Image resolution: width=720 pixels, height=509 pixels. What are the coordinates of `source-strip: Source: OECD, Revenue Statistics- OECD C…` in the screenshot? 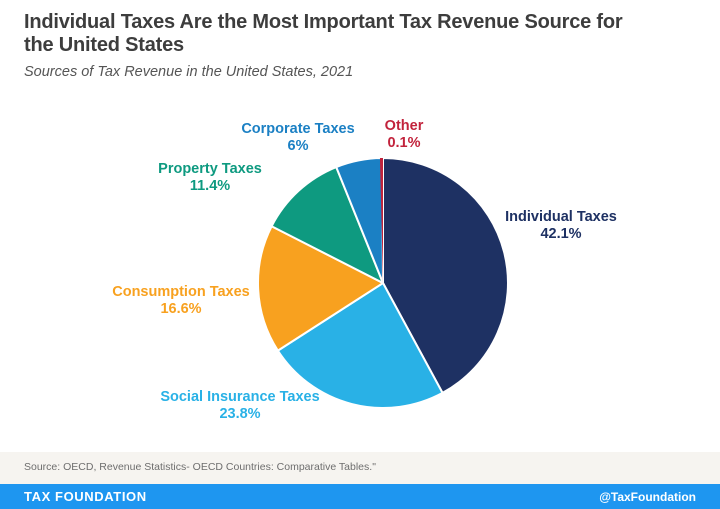 It's located at (360, 468).